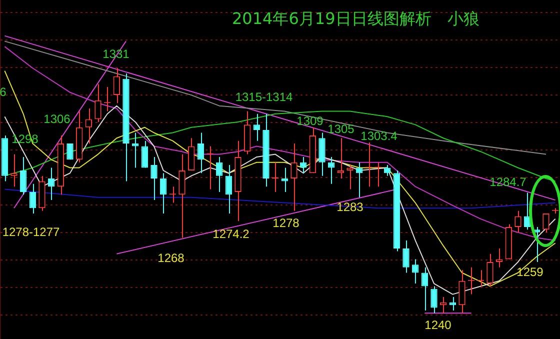 The height and width of the screenshot is (339, 560). I want to click on annotation: 1305, so click(341, 129).